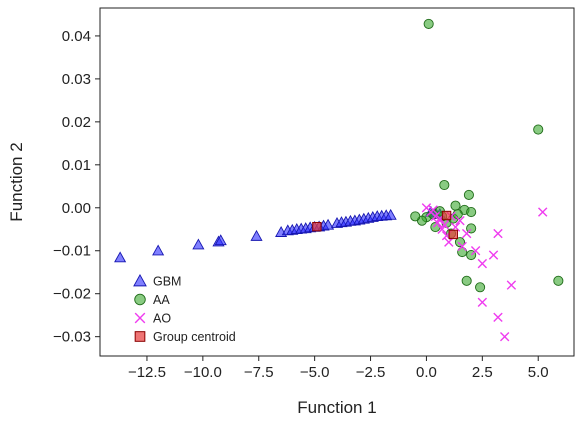 The height and width of the screenshot is (423, 578). What do you see at coordinates (140, 318) in the screenshot?
I see `legend-marker-ao` at bounding box center [140, 318].